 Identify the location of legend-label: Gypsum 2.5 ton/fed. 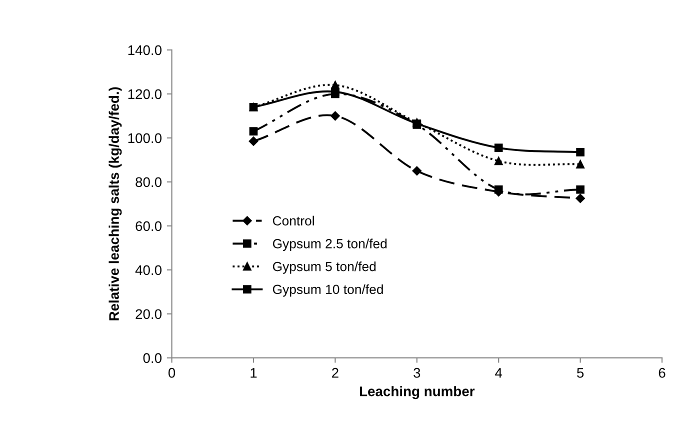
(329, 244).